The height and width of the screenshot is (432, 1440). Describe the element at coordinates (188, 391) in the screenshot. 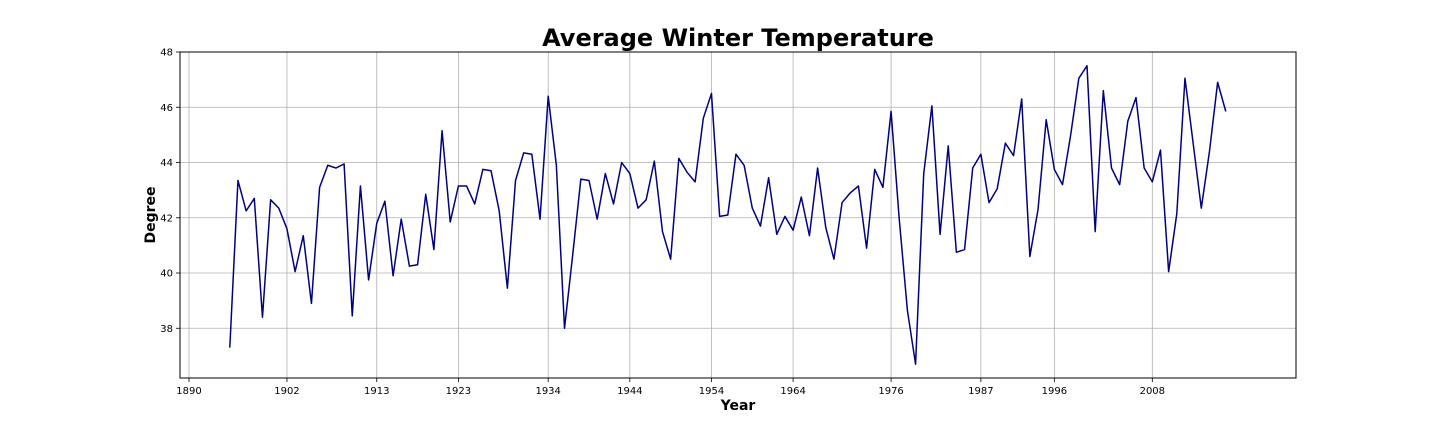

I see `x-tick-label: 1890` at that location.